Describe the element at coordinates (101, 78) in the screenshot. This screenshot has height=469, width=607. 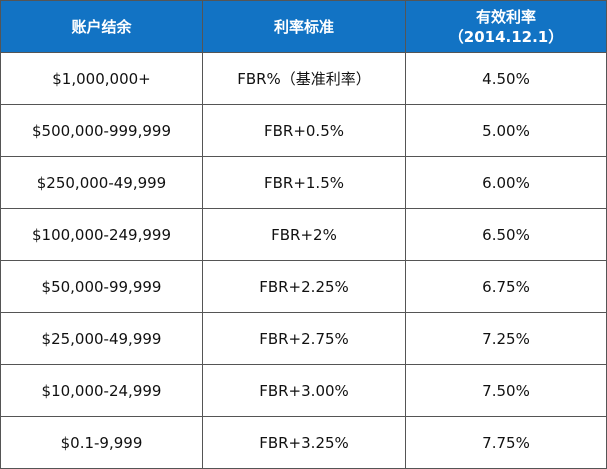
I see `cell-balance: $1,000,000+` at that location.